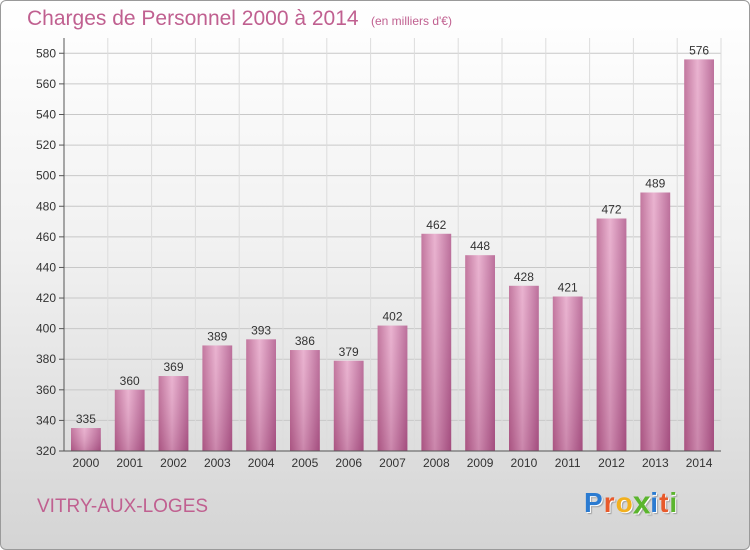  What do you see at coordinates (480, 463) in the screenshot?
I see `x-tick-label: 2009` at bounding box center [480, 463].